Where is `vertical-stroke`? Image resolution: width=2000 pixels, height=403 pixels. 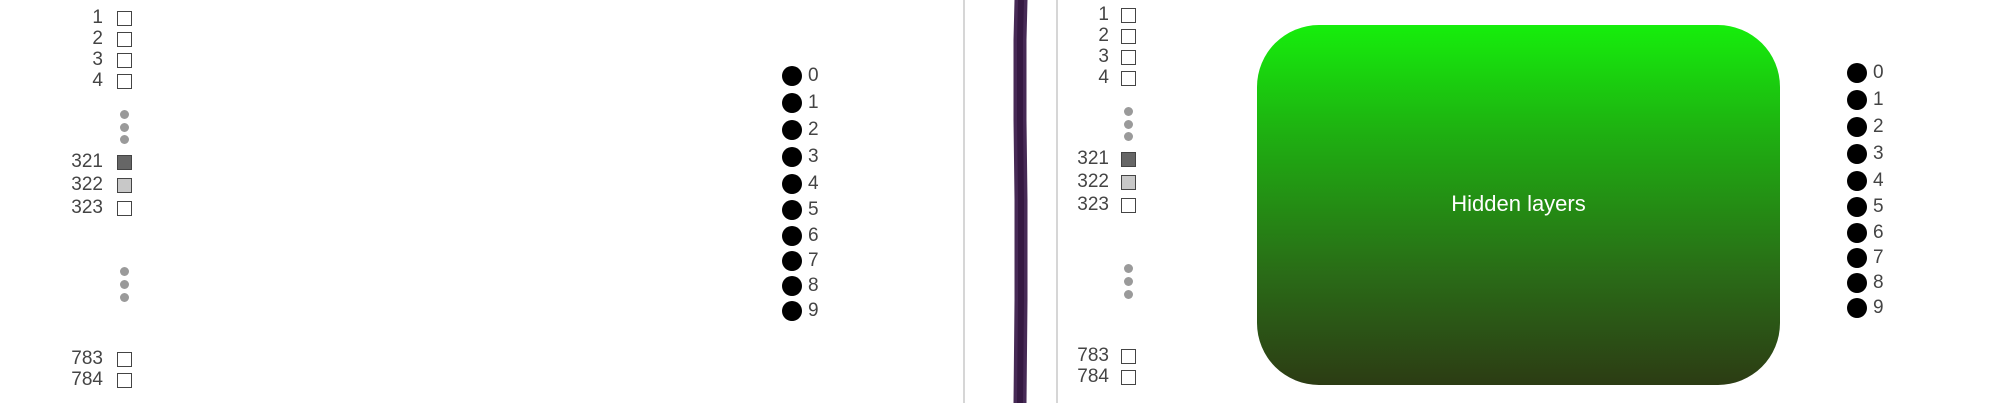
vertical-stroke is located at coordinates (1022, 201).